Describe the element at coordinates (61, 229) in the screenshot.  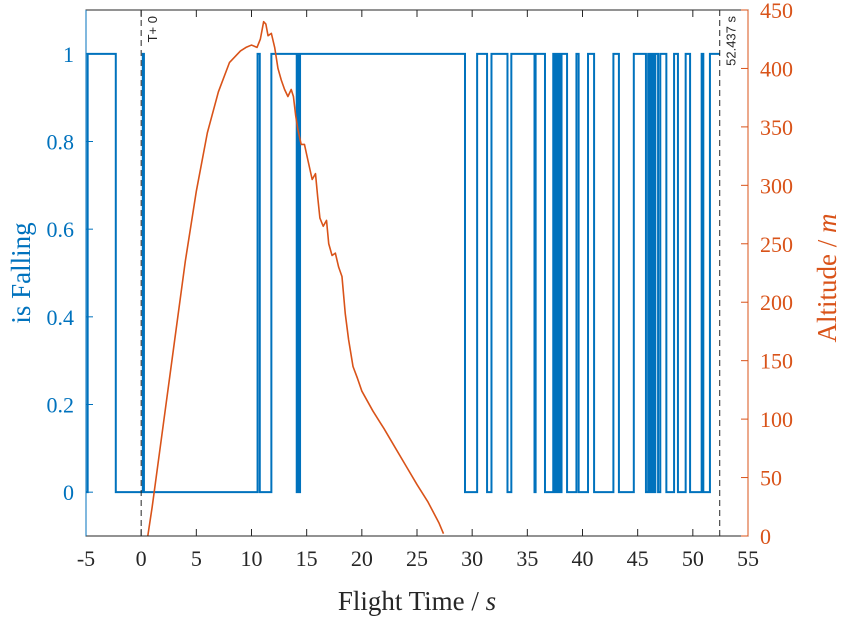
I see `left-tick-label: 0.6` at that location.